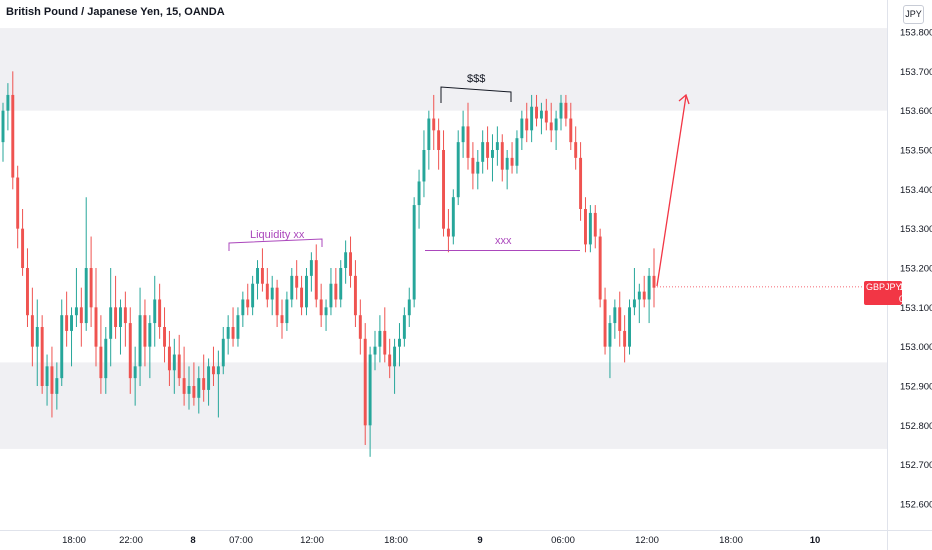 The image size is (932, 550). I want to click on y-tick-label: 153.600, so click(916, 111).